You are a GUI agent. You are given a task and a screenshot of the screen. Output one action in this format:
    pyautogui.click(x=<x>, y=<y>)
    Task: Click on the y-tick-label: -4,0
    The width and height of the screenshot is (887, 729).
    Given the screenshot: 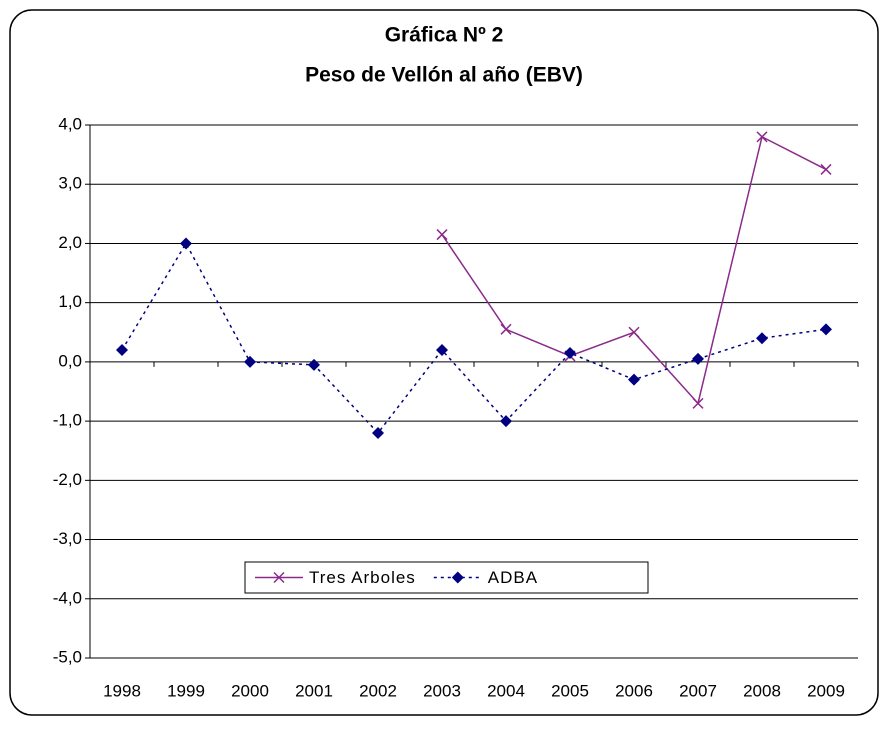 What is the action you would take?
    pyautogui.click(x=67, y=597)
    